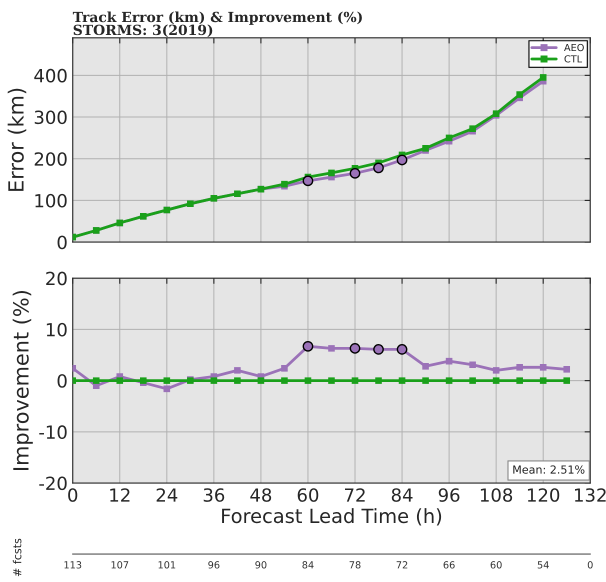 This screenshot has width=606, height=582. I want to click on x-tick-label: 96, so click(449, 495).